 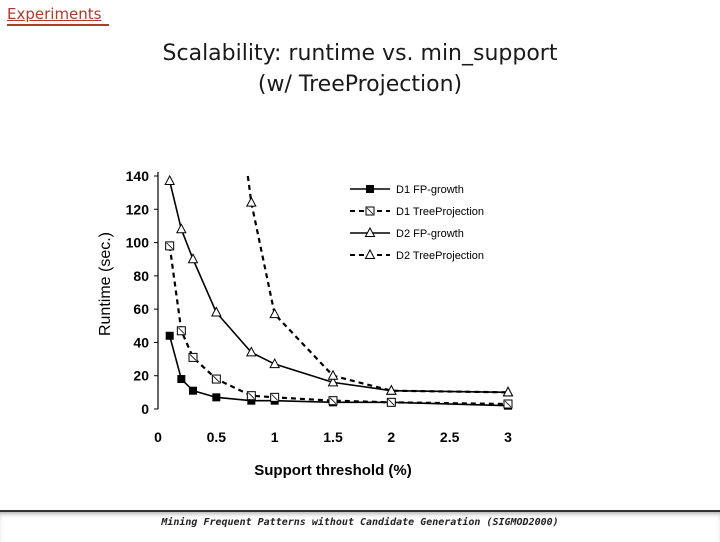 I want to click on x-tick-label: 1, so click(x=275, y=437).